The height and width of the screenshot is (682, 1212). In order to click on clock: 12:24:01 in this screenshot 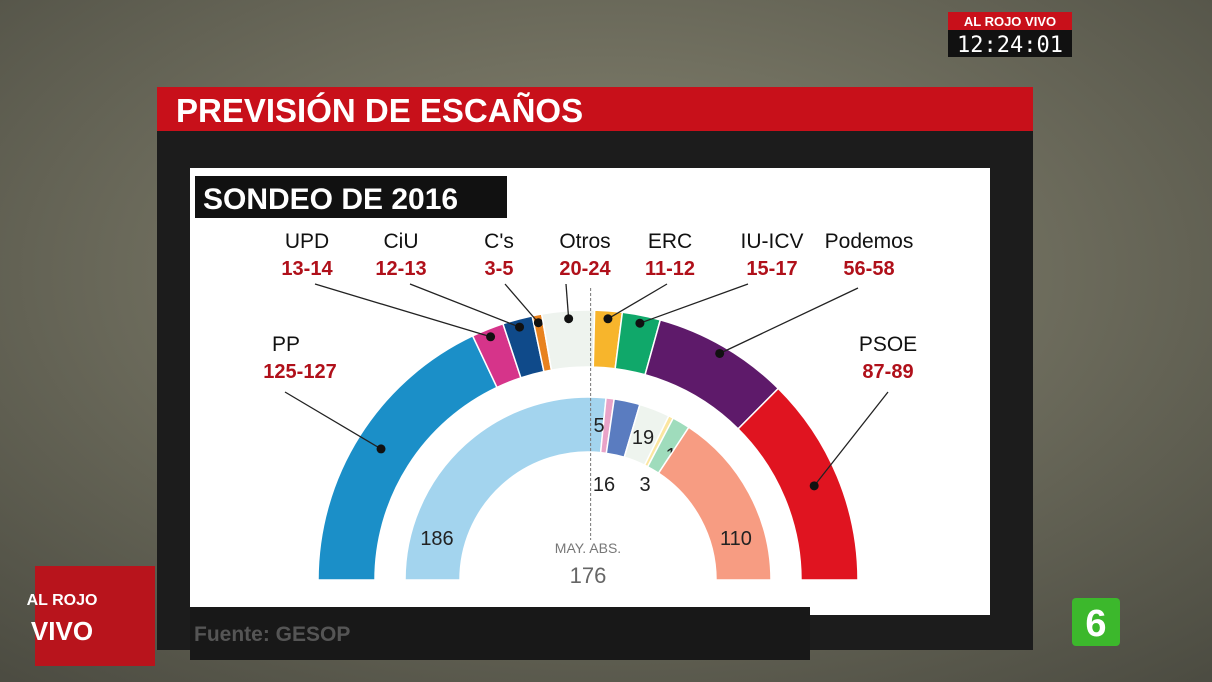, I will do `click(1010, 45)`.